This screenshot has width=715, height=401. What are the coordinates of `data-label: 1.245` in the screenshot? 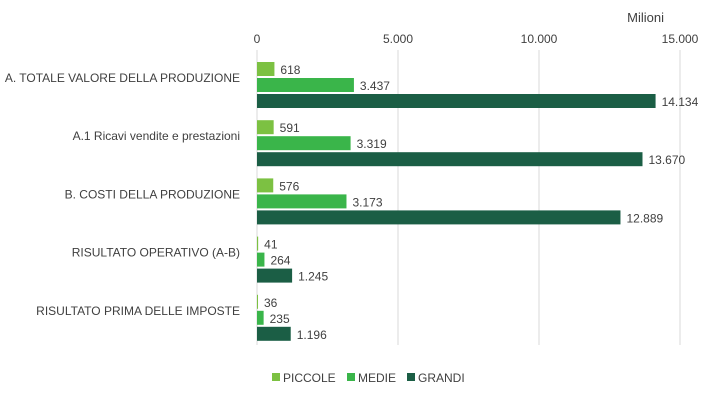 It's located at (313, 277).